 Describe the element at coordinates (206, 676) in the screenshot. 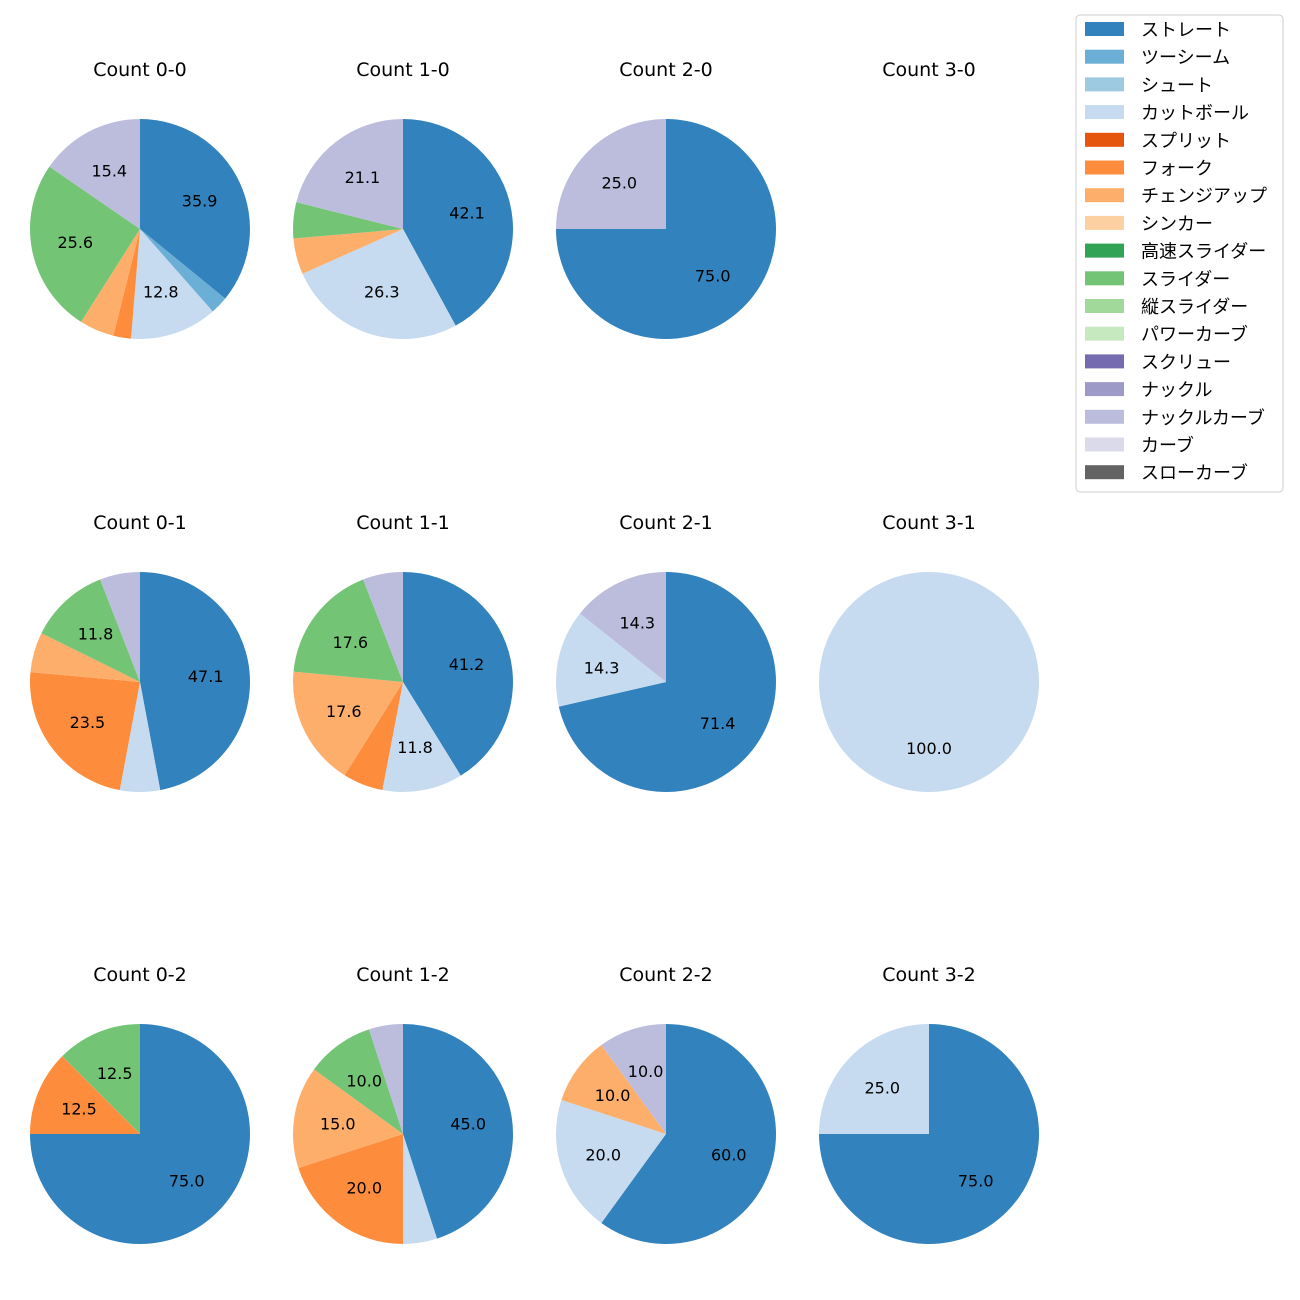

I see `slice-label: 47.1` at that location.